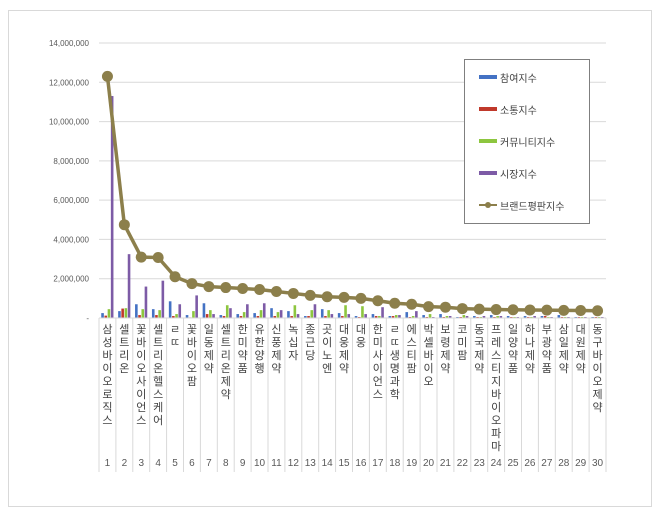  Describe the element at coordinates (69, 82) in the screenshot. I see `y-tick-label: 12,000,000` at that location.